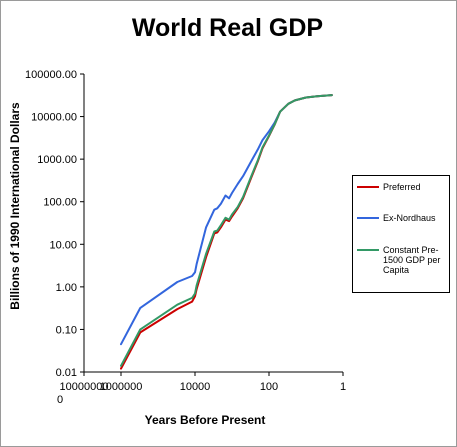 The height and width of the screenshot is (447, 457). I want to click on x-tick-label-continuation: 0, so click(60, 400).